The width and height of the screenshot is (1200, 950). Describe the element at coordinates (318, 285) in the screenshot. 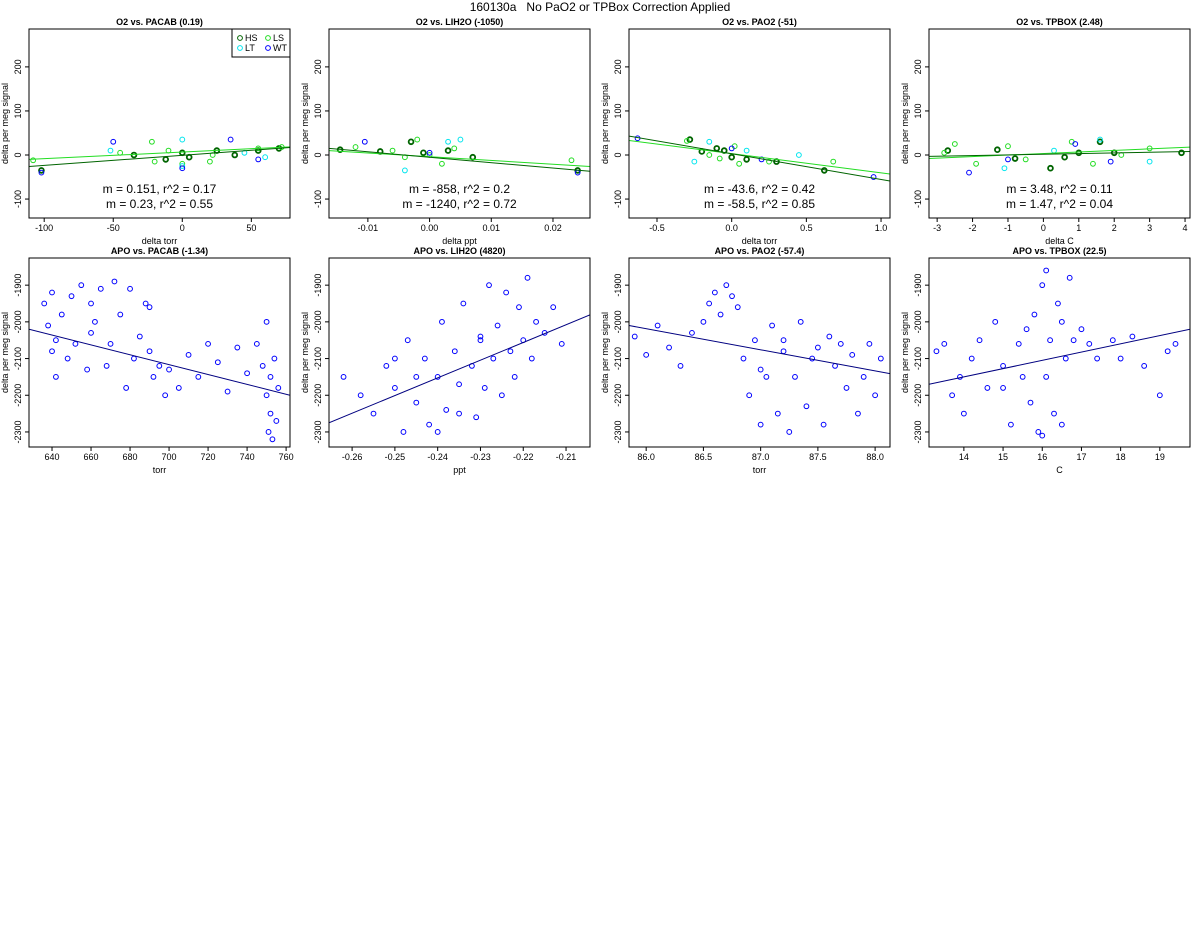

I see `y-tick-label: -1900` at that location.